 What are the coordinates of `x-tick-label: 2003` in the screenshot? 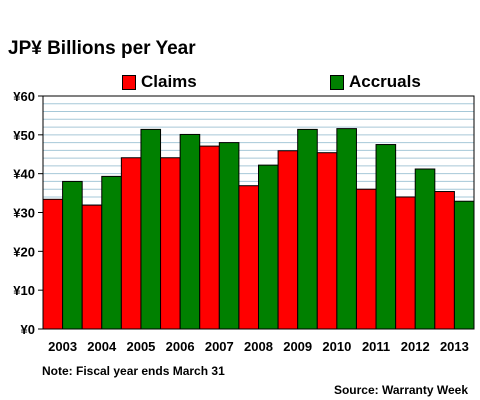 It's located at (62, 346).